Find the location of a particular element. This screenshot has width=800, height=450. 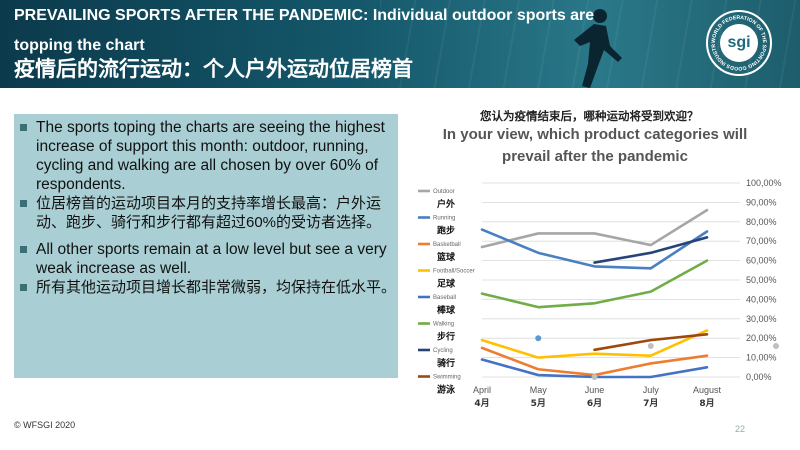

y-tick-label: 40,00% is located at coordinates (761, 299).